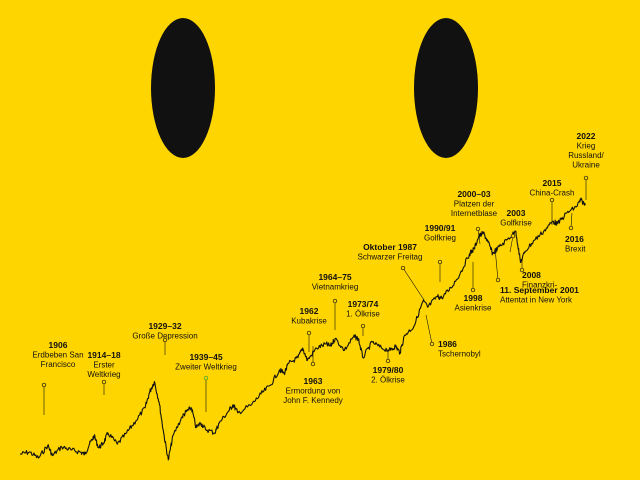 This screenshot has height=480, width=640. What do you see at coordinates (516, 213) in the screenshot?
I see `annotation-year: 2003` at bounding box center [516, 213].